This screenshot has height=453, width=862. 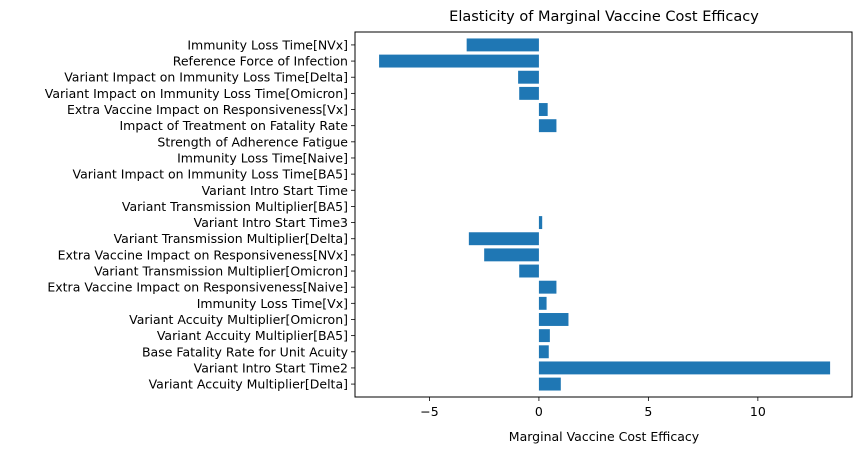 I want to click on category-label: Strength of Adherence Fatigue, so click(x=252, y=141).